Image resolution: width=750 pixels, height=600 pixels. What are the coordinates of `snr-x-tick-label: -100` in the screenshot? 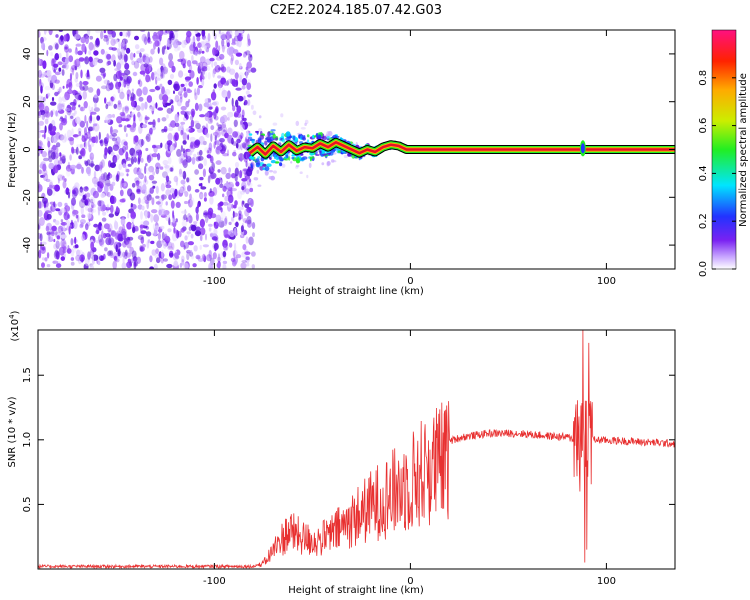 It's located at (214, 581).